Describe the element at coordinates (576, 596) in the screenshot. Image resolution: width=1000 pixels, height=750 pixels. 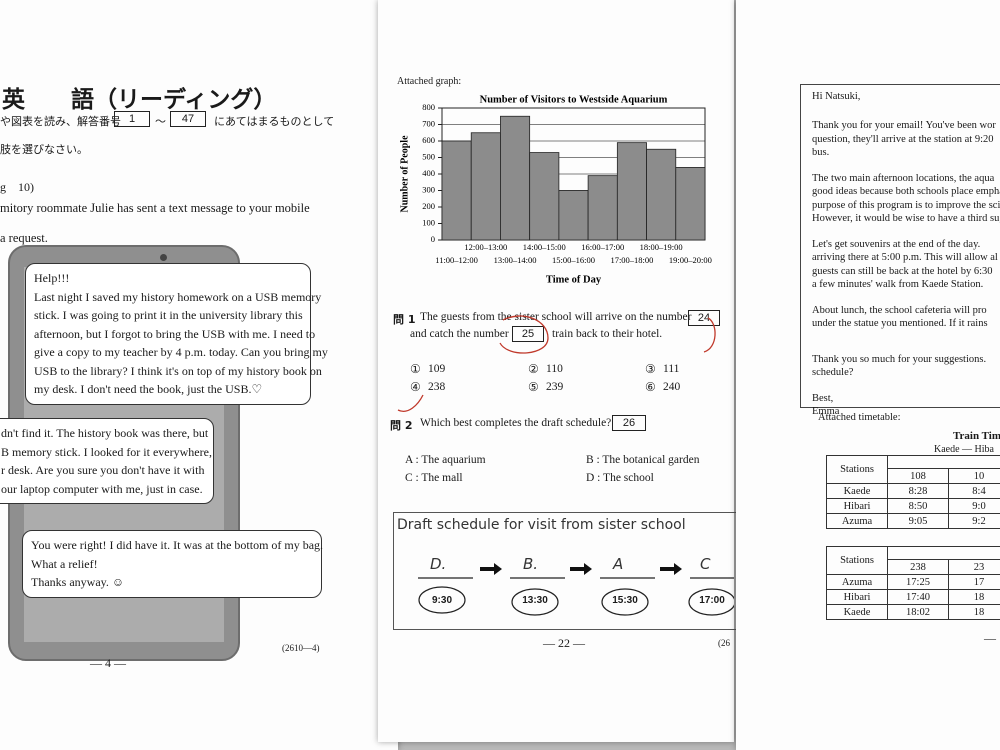
I see `blanks` at that location.